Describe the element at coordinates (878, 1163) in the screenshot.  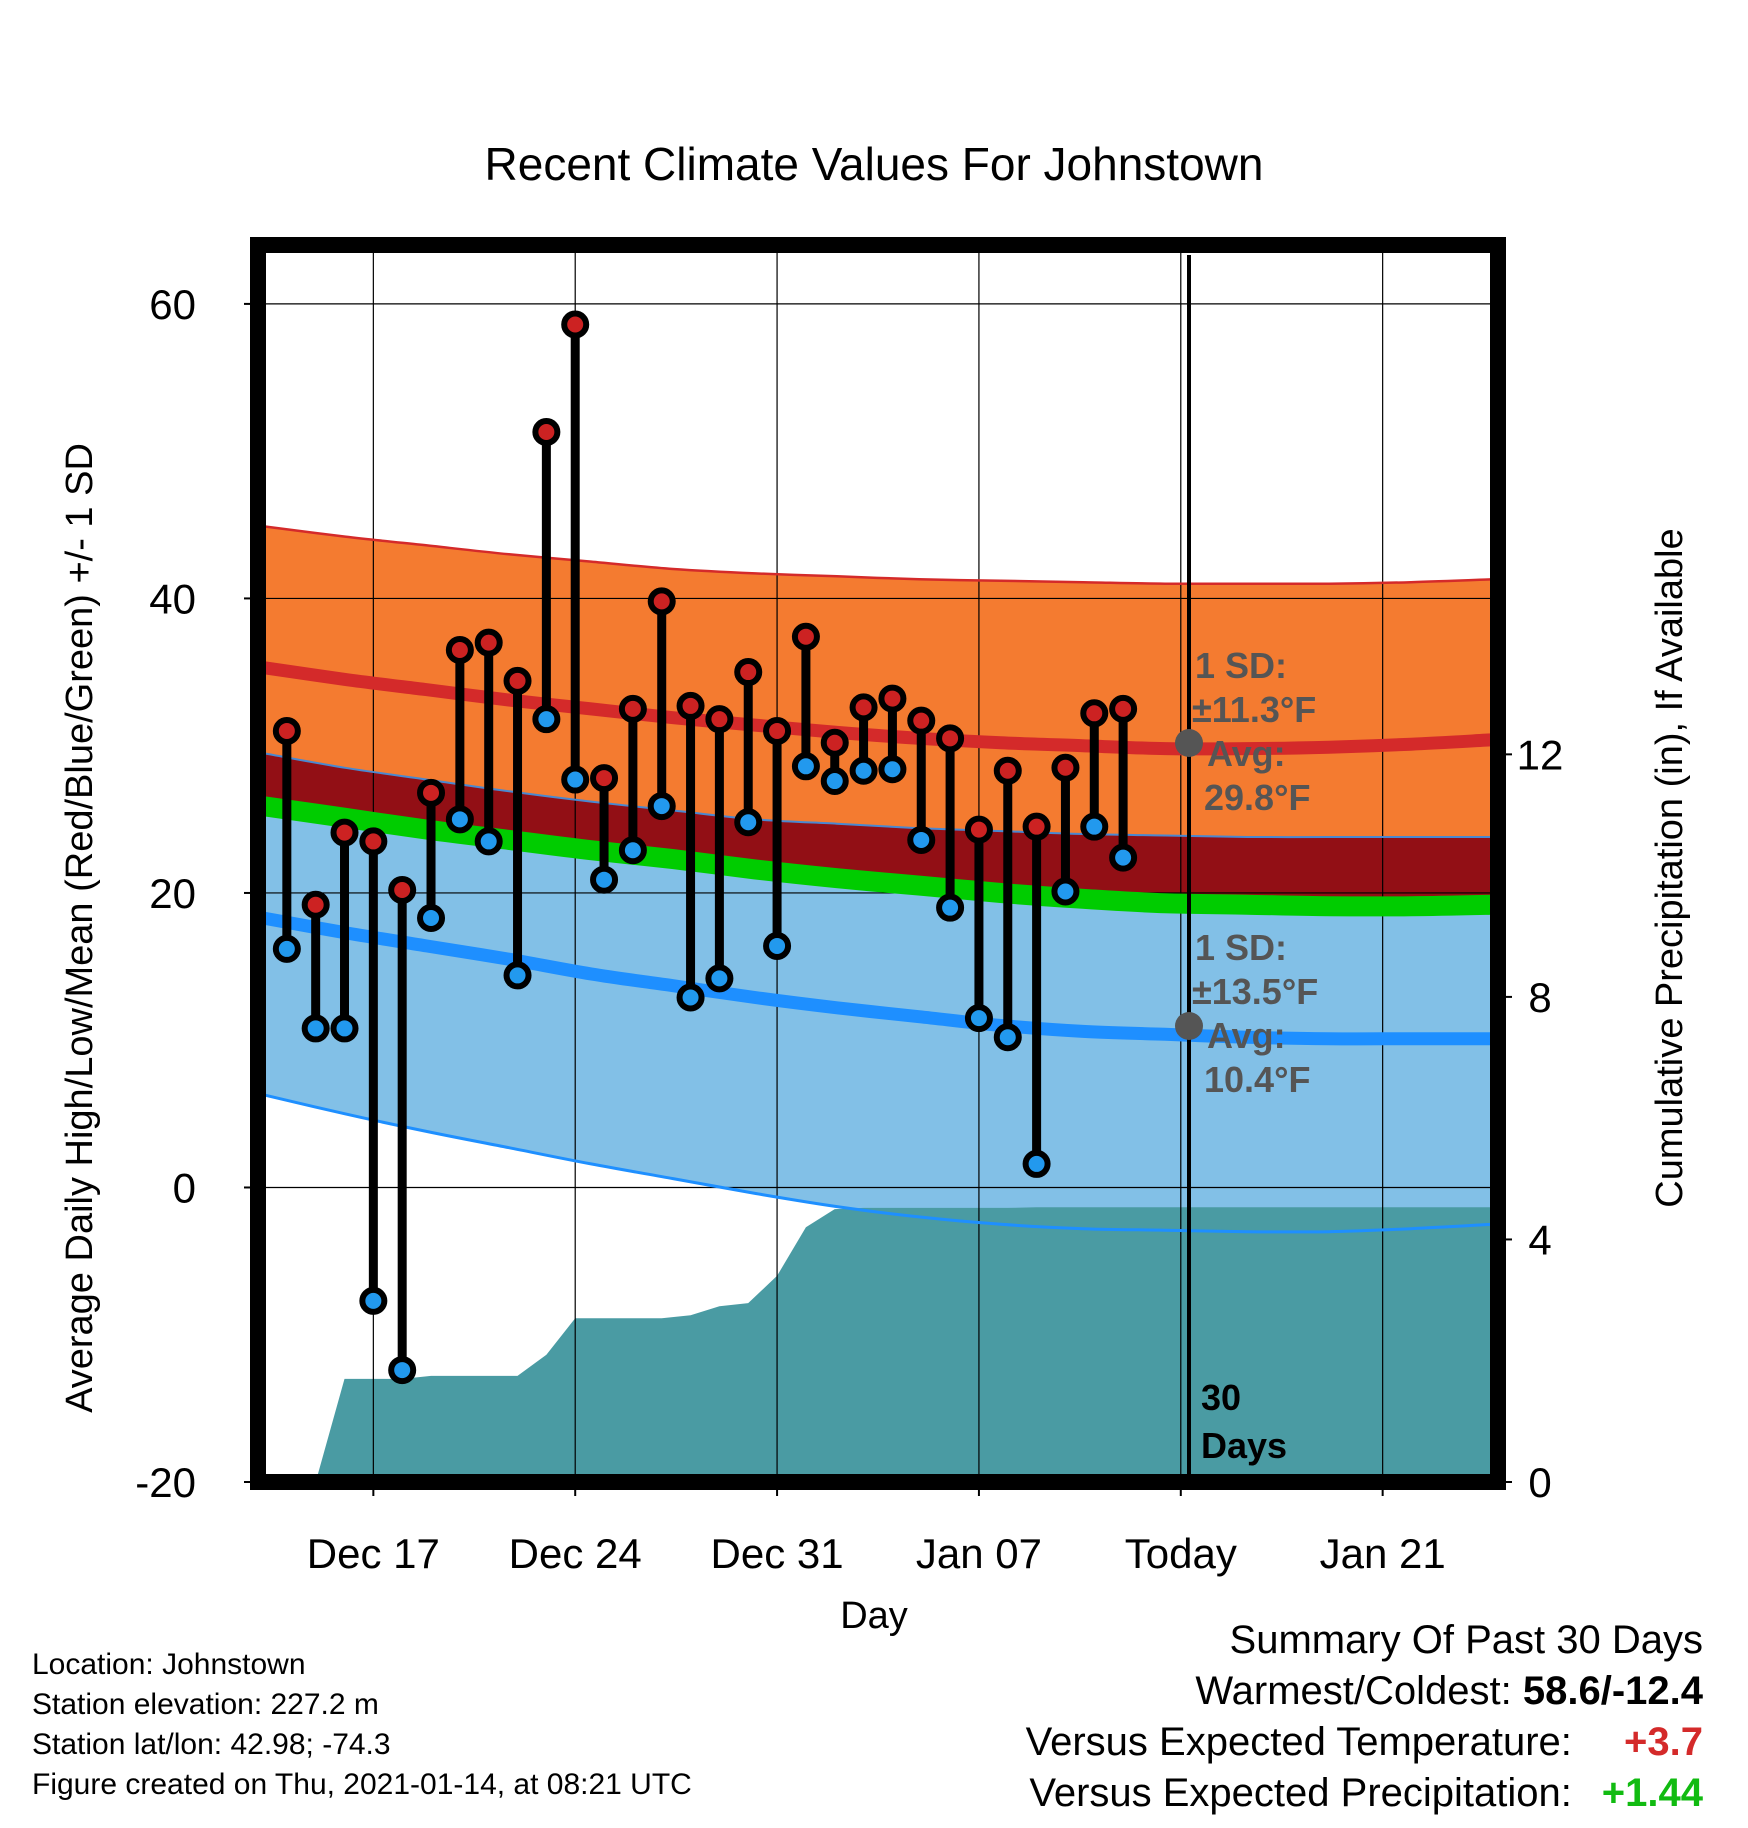
I see `low-sd-lower-edge` at that location.